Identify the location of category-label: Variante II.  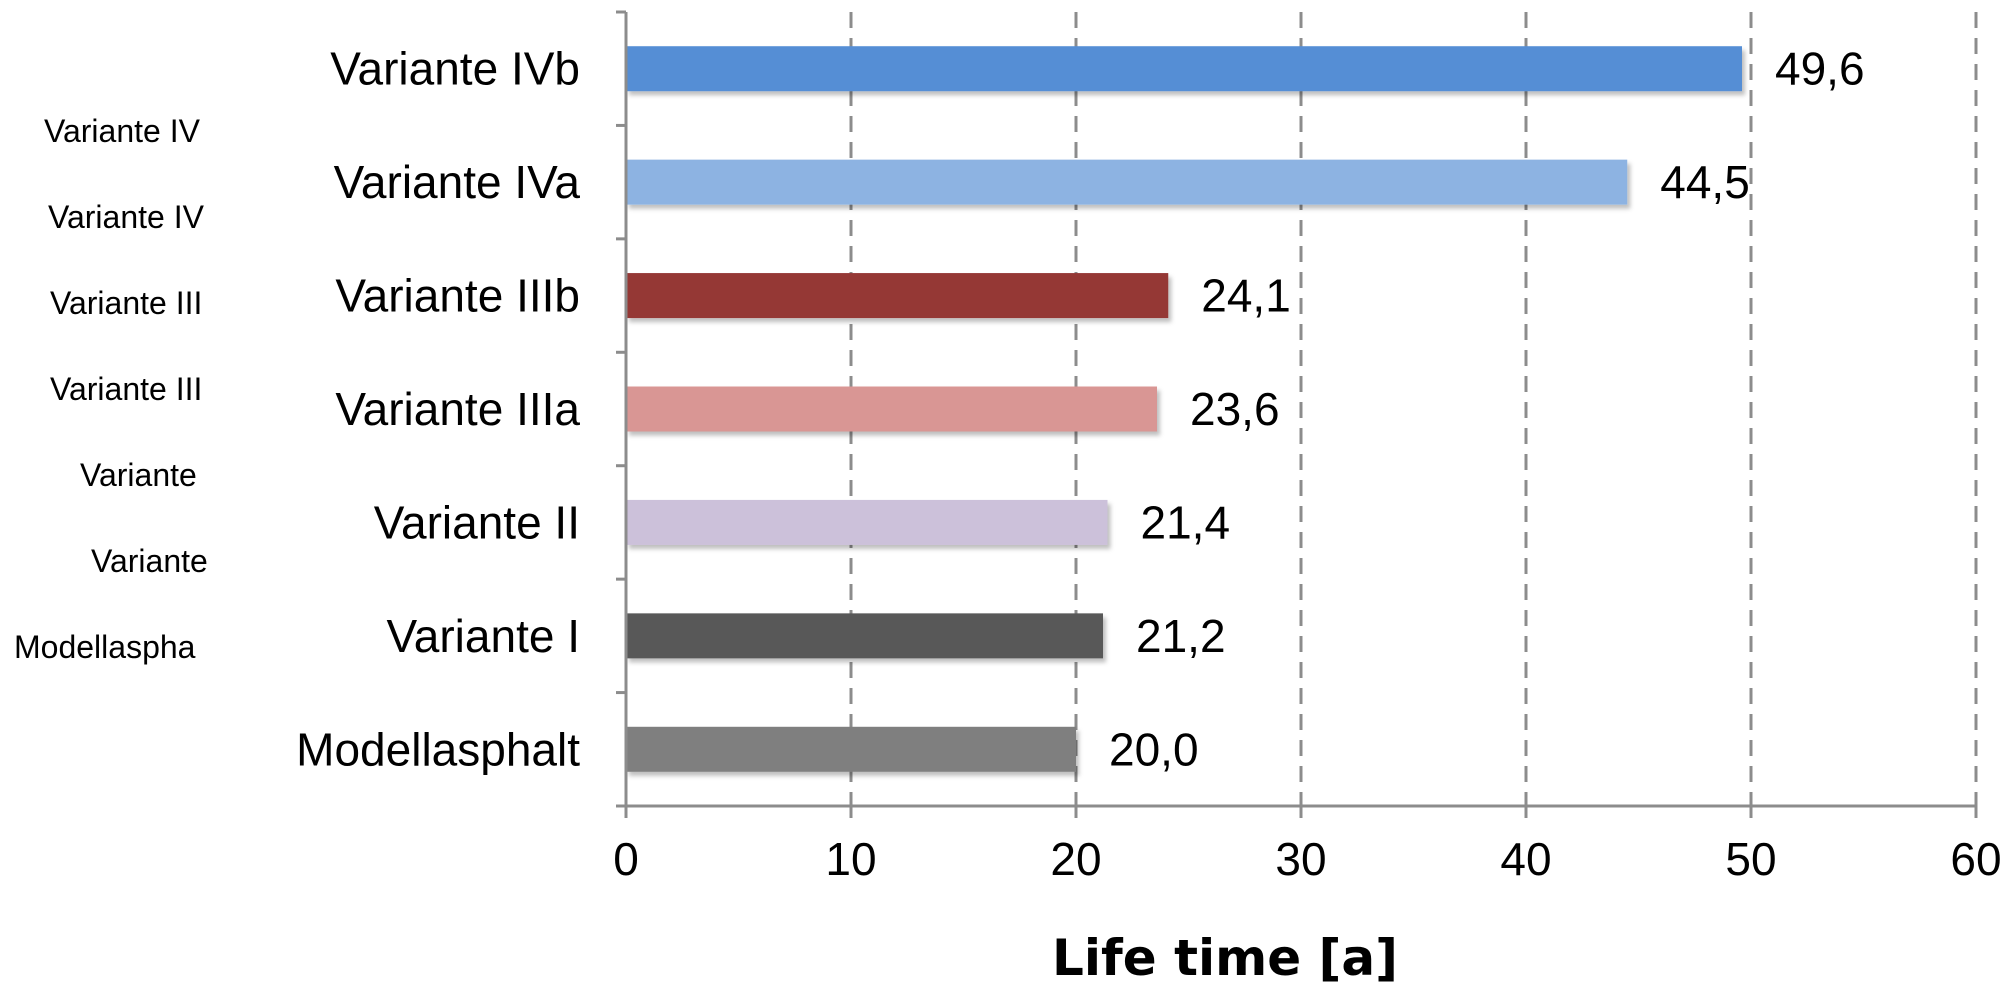
(477, 522).